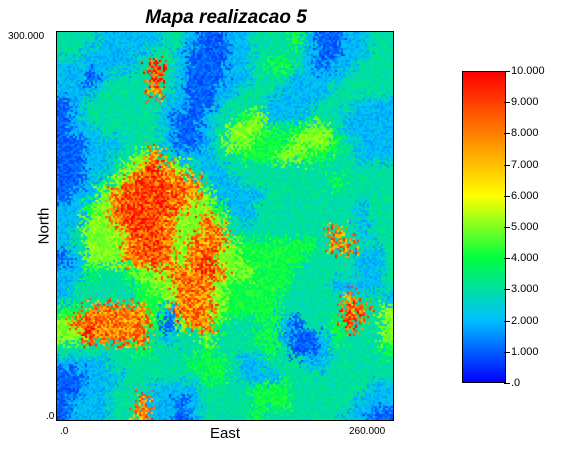 The width and height of the screenshot is (563, 449). What do you see at coordinates (226, 17) in the screenshot?
I see `chart-title: Mapa realizacao 5` at bounding box center [226, 17].